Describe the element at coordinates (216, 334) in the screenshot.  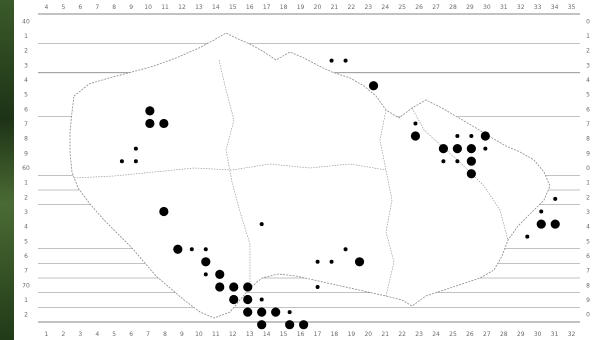
I see `bottom-axis-label: 11` at that location.